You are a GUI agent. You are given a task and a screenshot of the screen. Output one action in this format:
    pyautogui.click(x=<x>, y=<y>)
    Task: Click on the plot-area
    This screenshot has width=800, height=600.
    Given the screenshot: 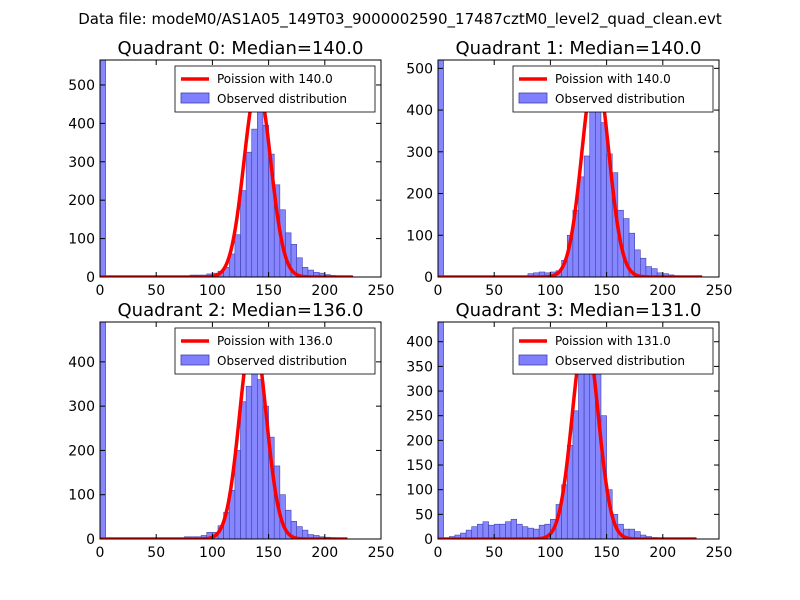 What is the action you would take?
    pyautogui.click(x=568, y=430)
    